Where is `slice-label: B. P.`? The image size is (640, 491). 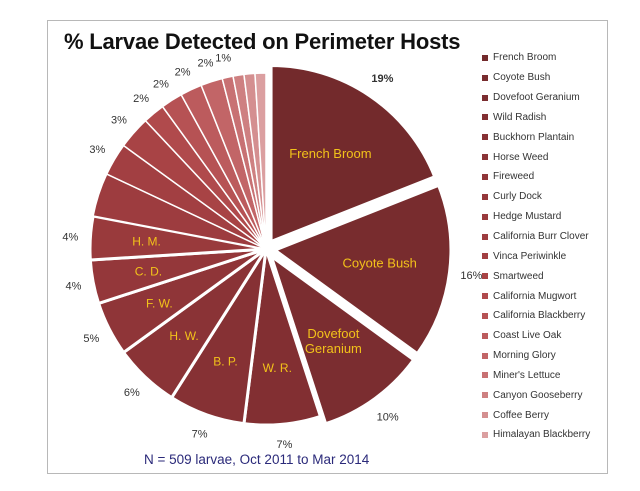
slice-label: B. P. is located at coordinates (225, 362).